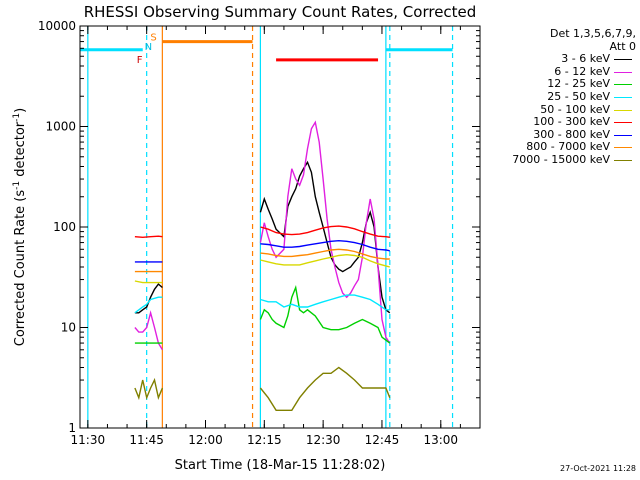 The height and width of the screenshot is (480, 640). What do you see at coordinates (280, 465) in the screenshot?
I see `x-axis-label: Start Time (18-Mar-15 11:28:02)` at bounding box center [280, 465].